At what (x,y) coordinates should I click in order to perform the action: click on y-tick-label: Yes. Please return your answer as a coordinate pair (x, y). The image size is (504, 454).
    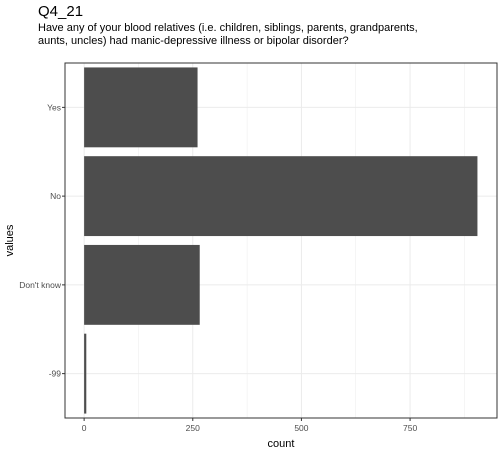
    Looking at the image, I should click on (54, 107).